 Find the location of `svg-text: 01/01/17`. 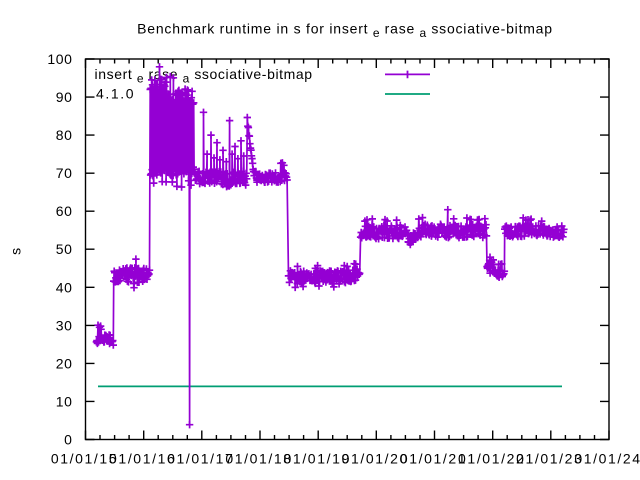

svg-text: 01/01/17 is located at coordinates (200, 459).